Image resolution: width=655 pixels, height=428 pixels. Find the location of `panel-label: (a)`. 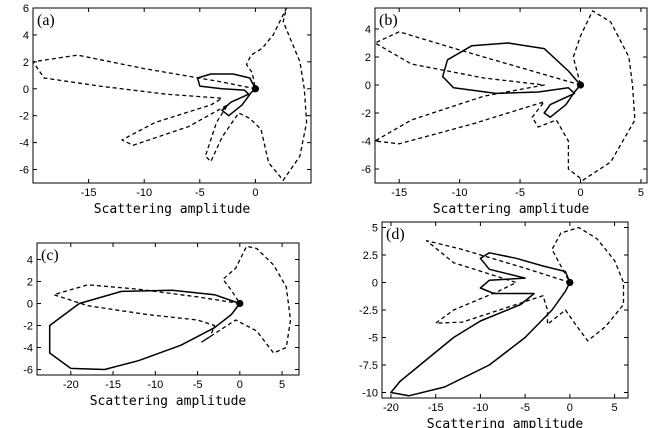

panel-label: (a) is located at coordinates (46, 20).